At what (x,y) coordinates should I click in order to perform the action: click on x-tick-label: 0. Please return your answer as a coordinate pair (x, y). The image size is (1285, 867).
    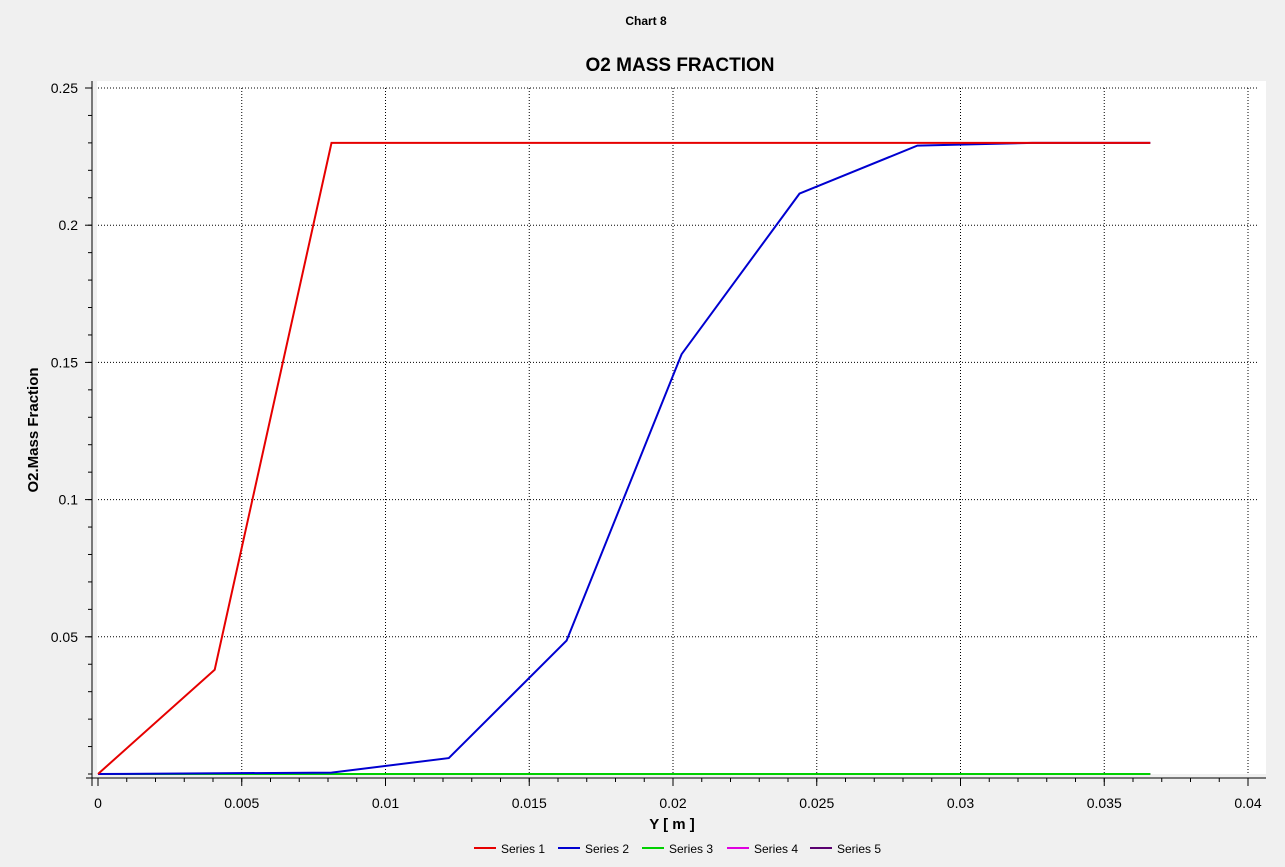
    Looking at the image, I should click on (98, 803).